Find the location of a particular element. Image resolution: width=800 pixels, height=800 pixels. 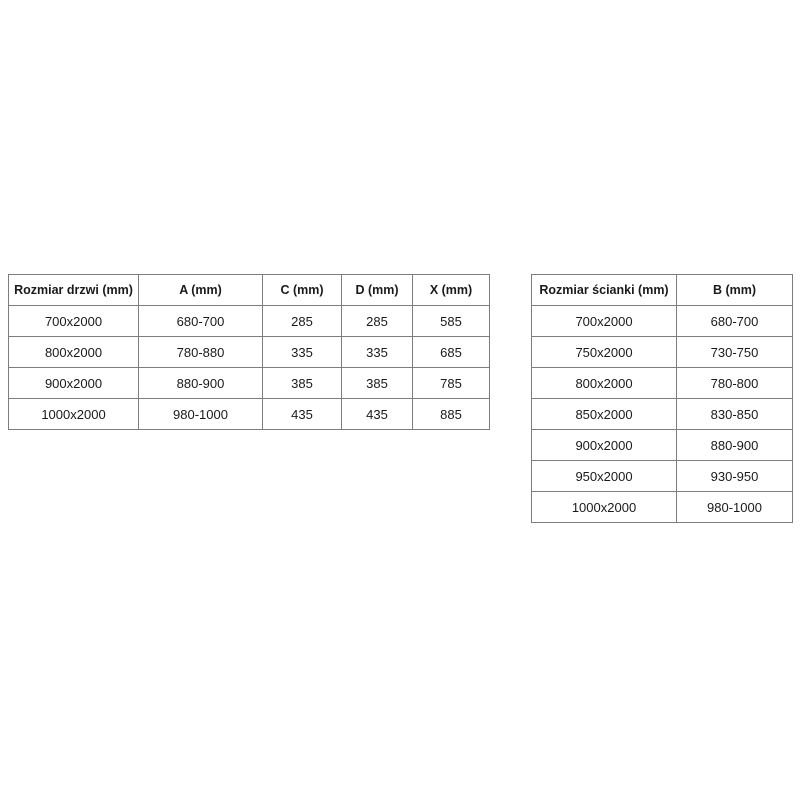

column-header-b: B (mm) is located at coordinates (734, 290).